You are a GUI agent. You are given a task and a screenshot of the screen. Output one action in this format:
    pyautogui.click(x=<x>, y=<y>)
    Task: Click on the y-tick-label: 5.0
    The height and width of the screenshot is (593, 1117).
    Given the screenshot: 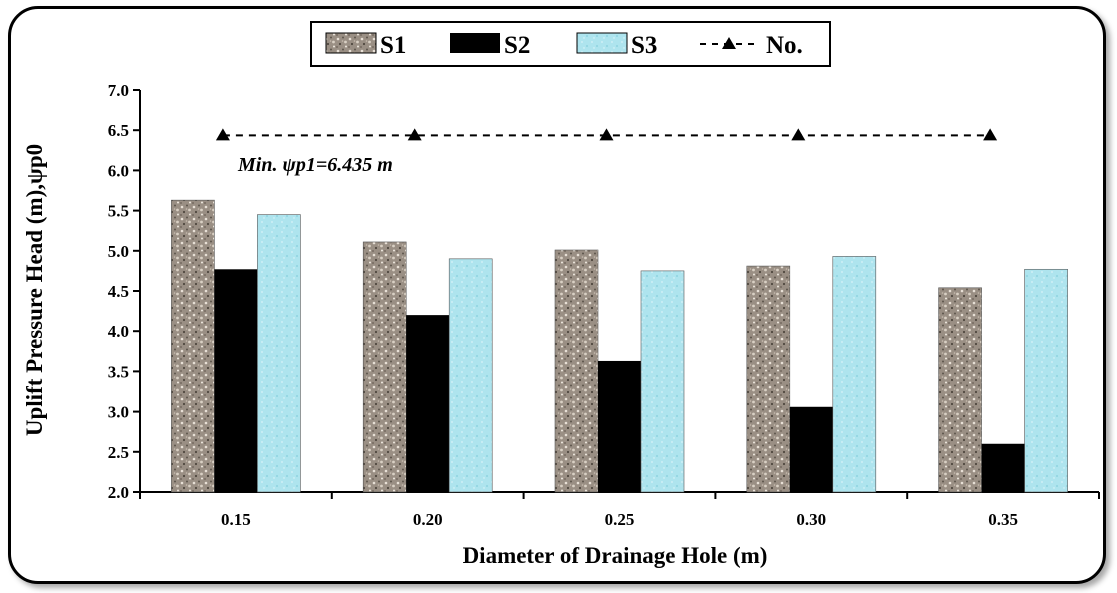 What is the action you would take?
    pyautogui.click(x=118, y=251)
    